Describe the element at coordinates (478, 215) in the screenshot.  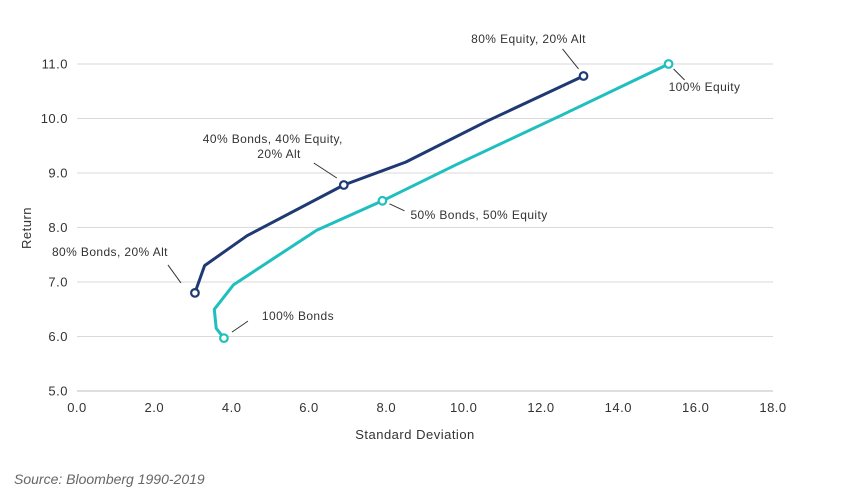
I see `point-annotation: 50% Bonds, 50% Equity` at that location.